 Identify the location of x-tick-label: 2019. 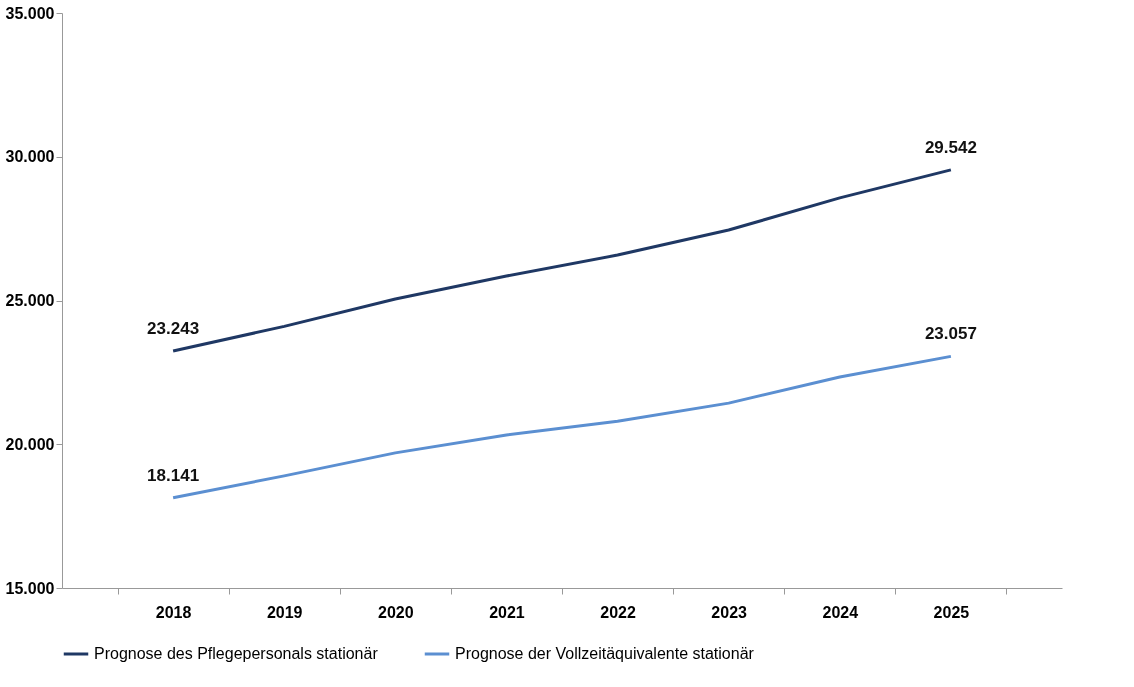
(284, 612).